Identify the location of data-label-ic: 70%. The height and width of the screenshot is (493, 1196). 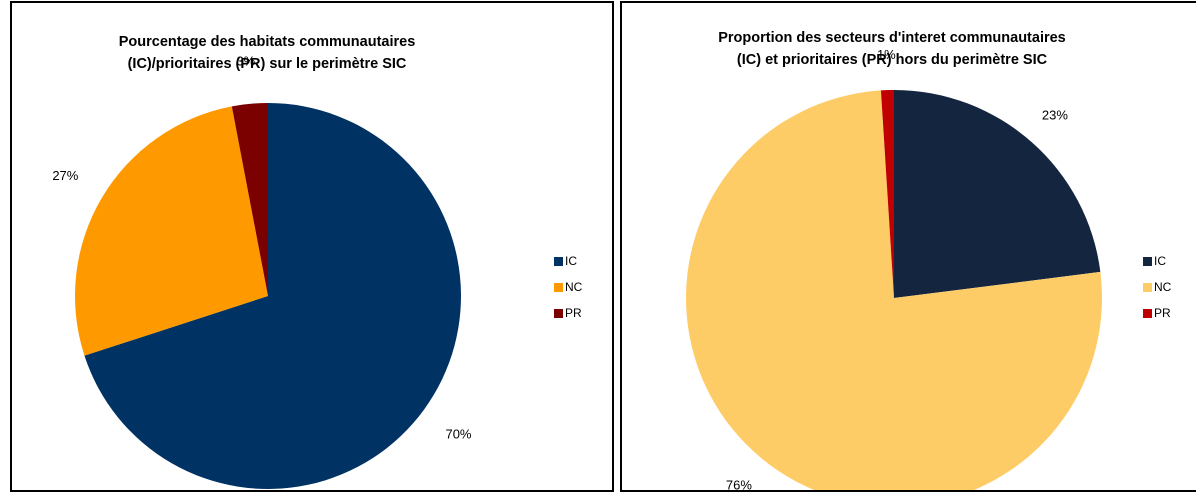
(458, 433).